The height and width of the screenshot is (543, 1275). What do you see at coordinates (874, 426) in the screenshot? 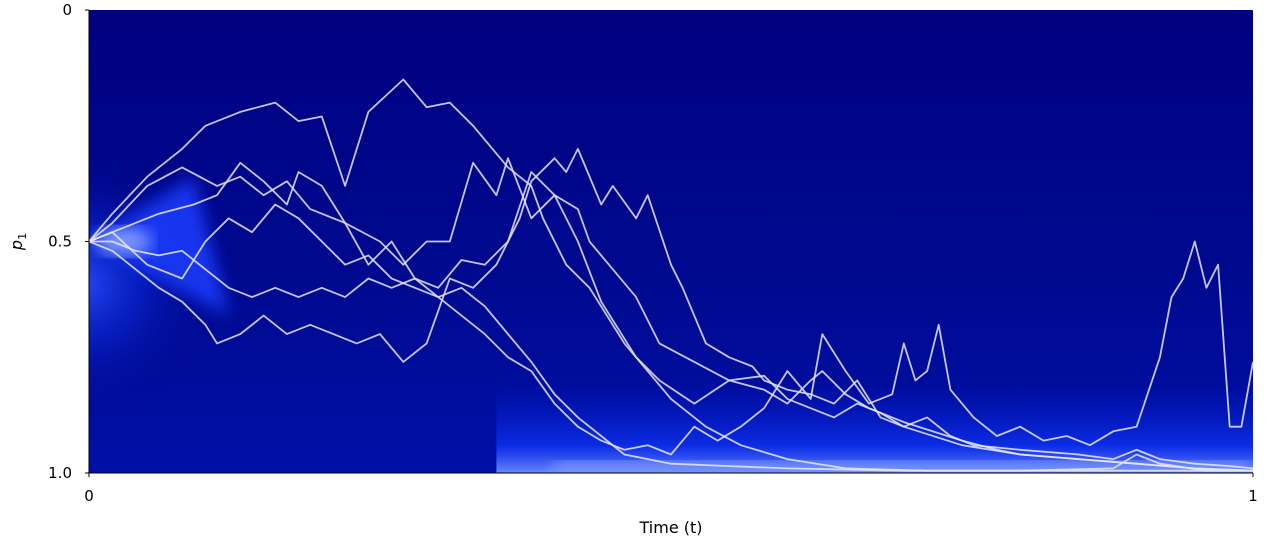
I see `heatmap-band-bottom` at bounding box center [874, 426].